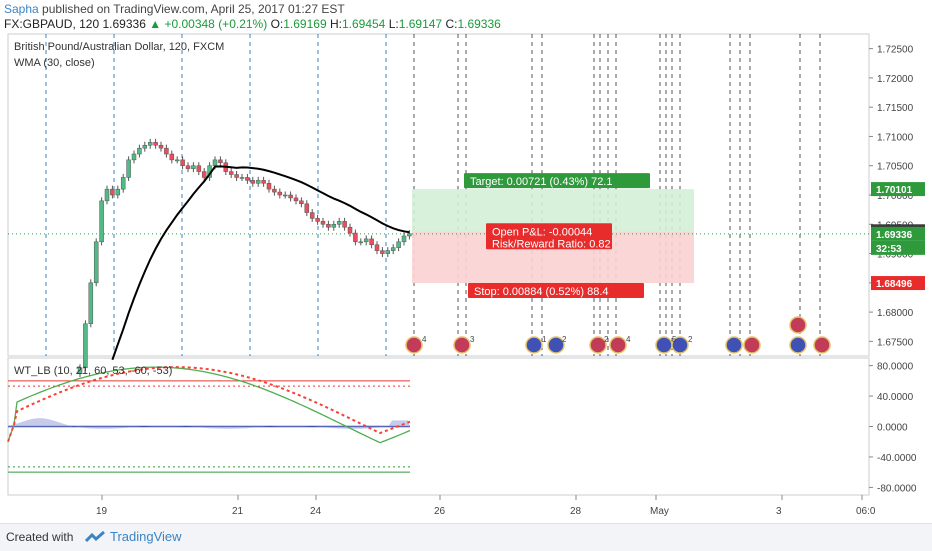  What do you see at coordinates (674, 339) in the screenshot?
I see `news-event-count: 5` at bounding box center [674, 339].